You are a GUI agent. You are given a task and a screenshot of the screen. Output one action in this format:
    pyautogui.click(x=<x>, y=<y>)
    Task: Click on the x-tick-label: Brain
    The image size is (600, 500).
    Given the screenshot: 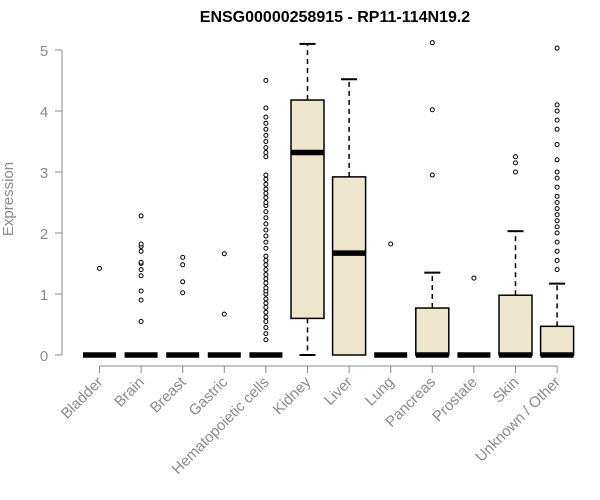 What is the action you would take?
    pyautogui.click(x=129, y=392)
    